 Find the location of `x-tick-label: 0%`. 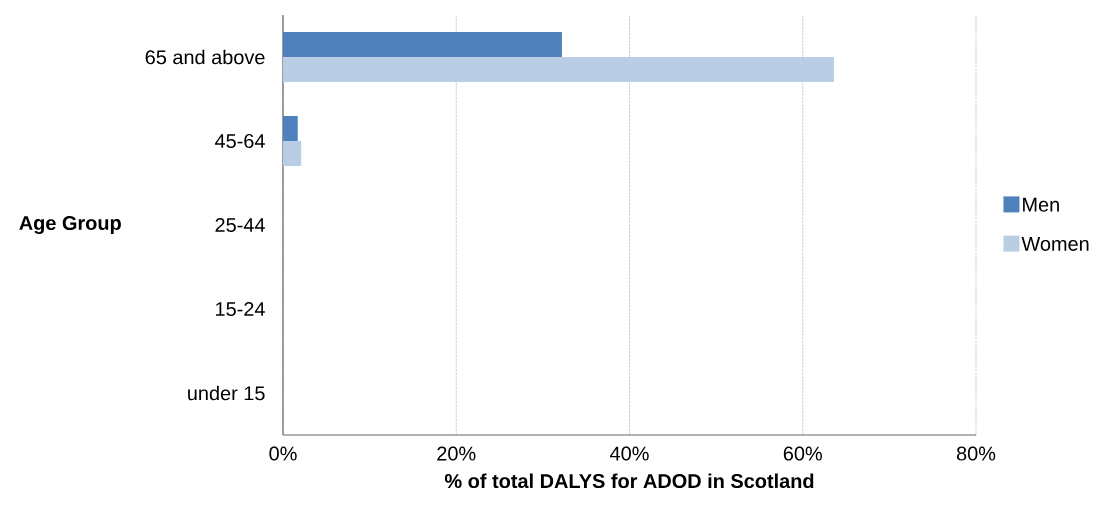

x-tick-label: 0% is located at coordinates (283, 453).